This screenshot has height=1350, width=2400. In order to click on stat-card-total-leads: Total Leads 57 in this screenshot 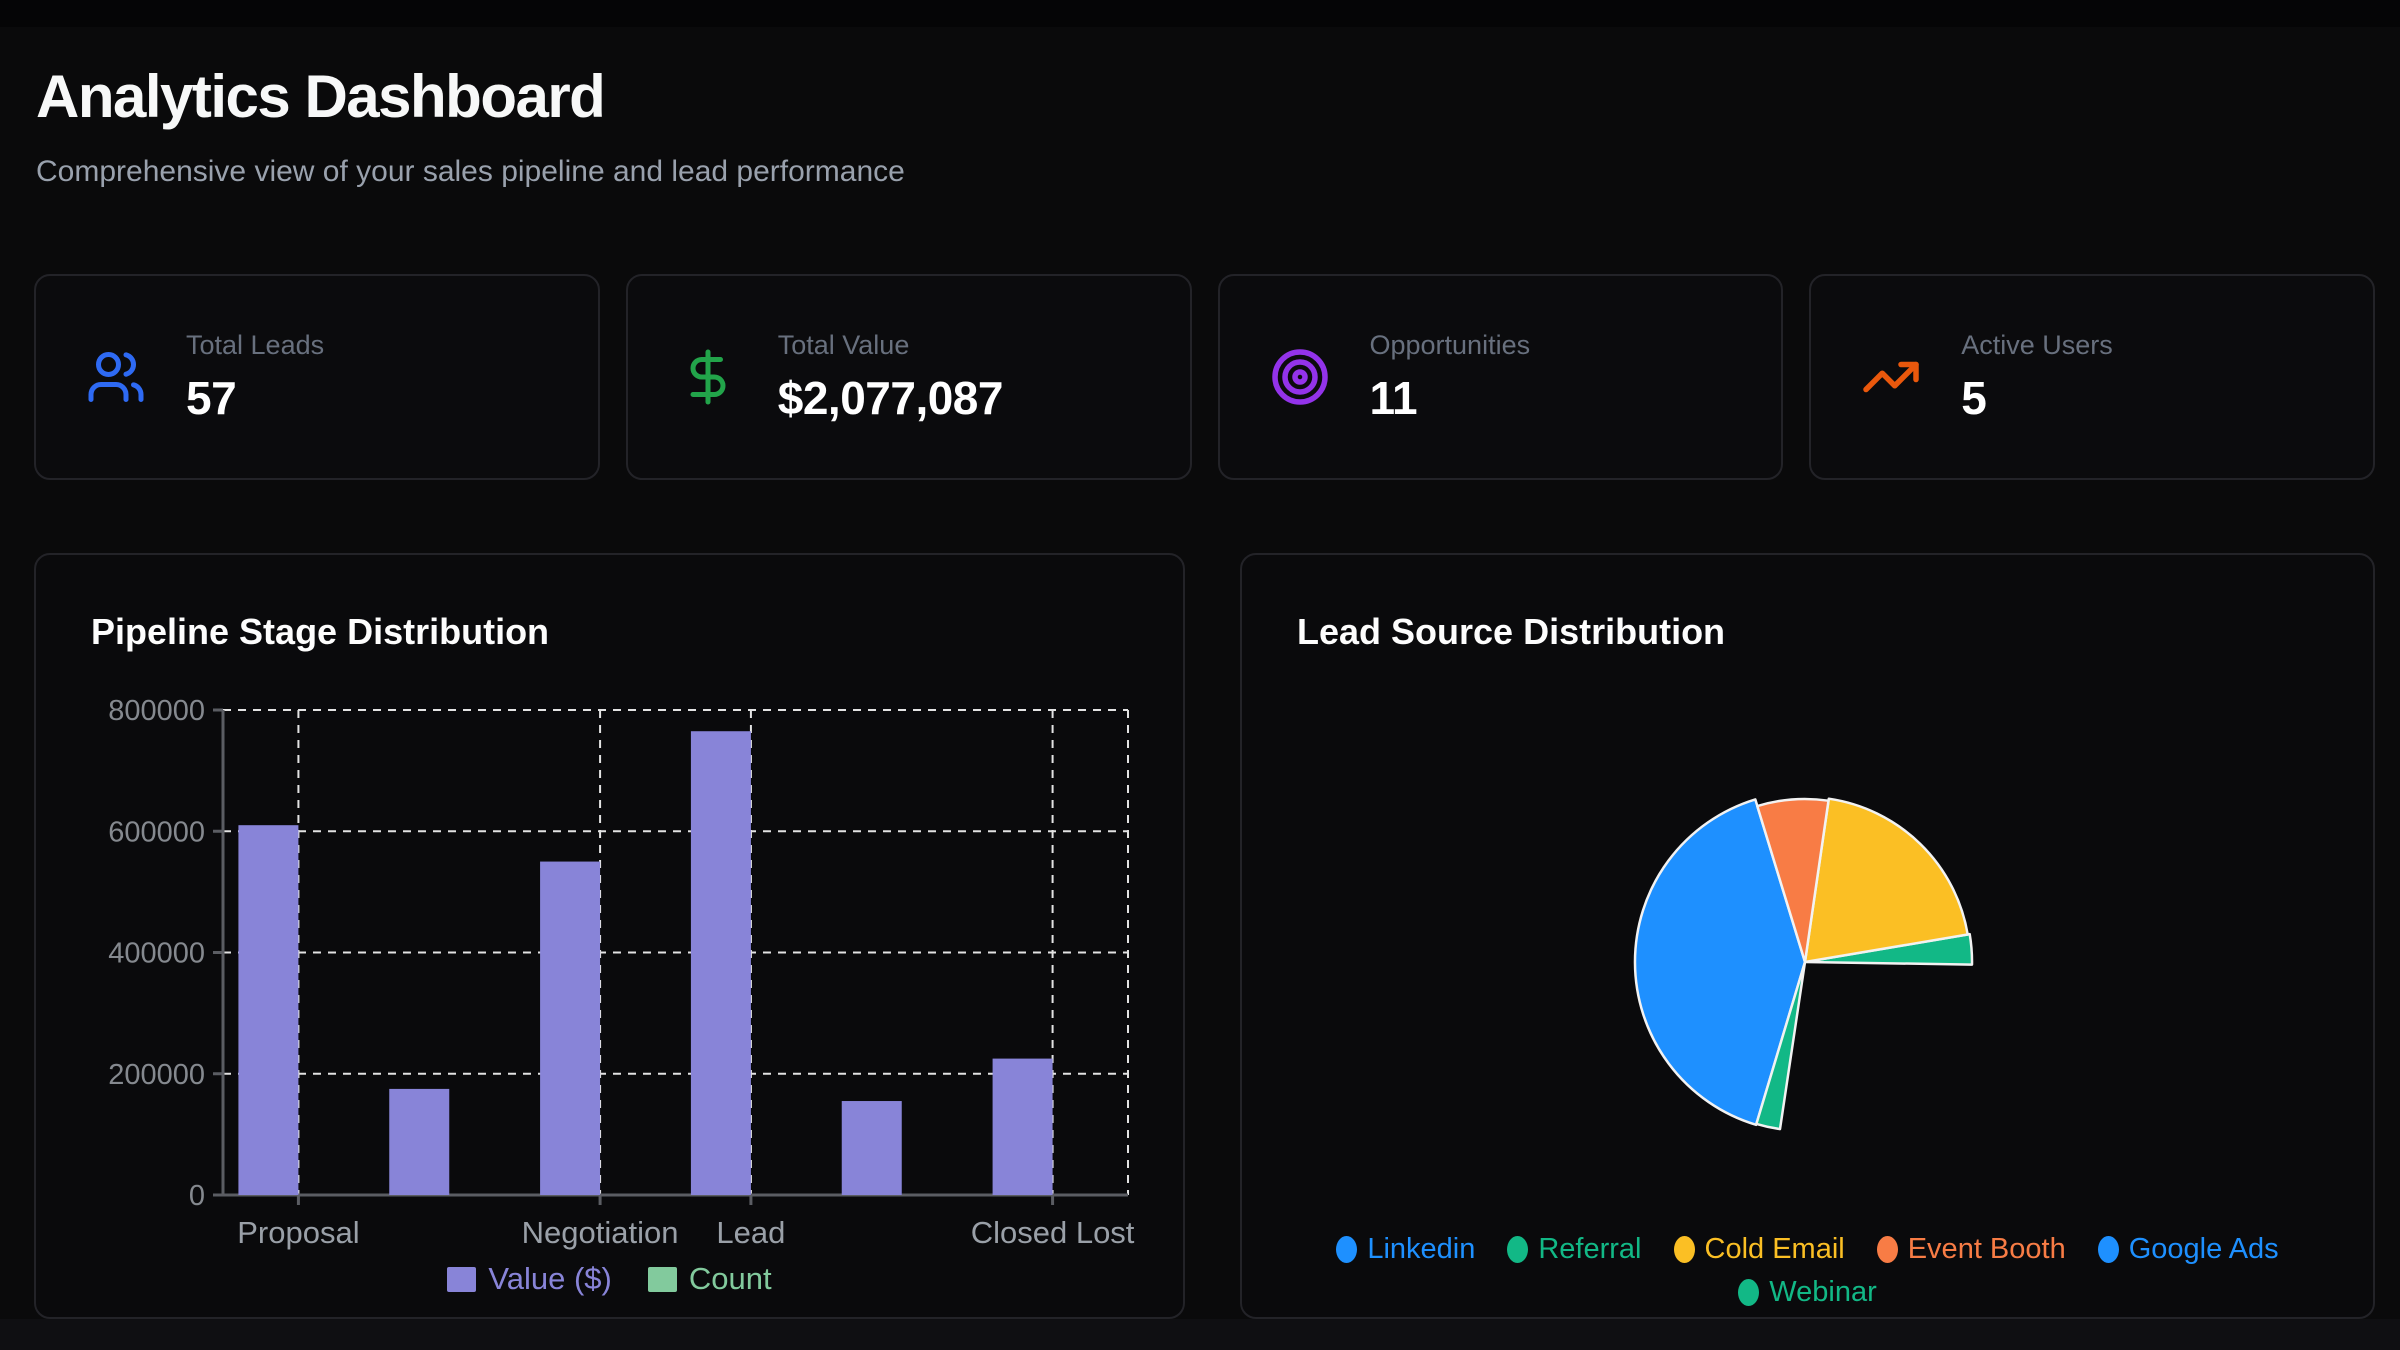, I will do `click(317, 377)`.